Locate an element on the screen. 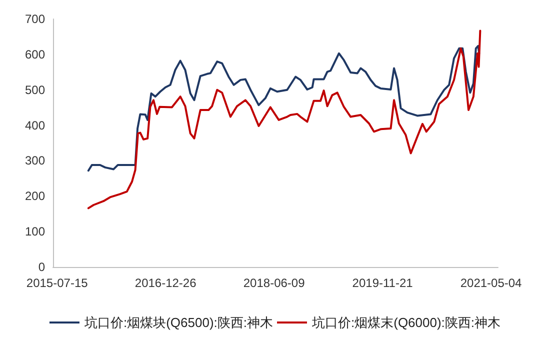 This screenshot has height=342, width=550. legend-label: 坑口价:烟煤末(Q6000):陕西:神木 is located at coordinates (406, 322).